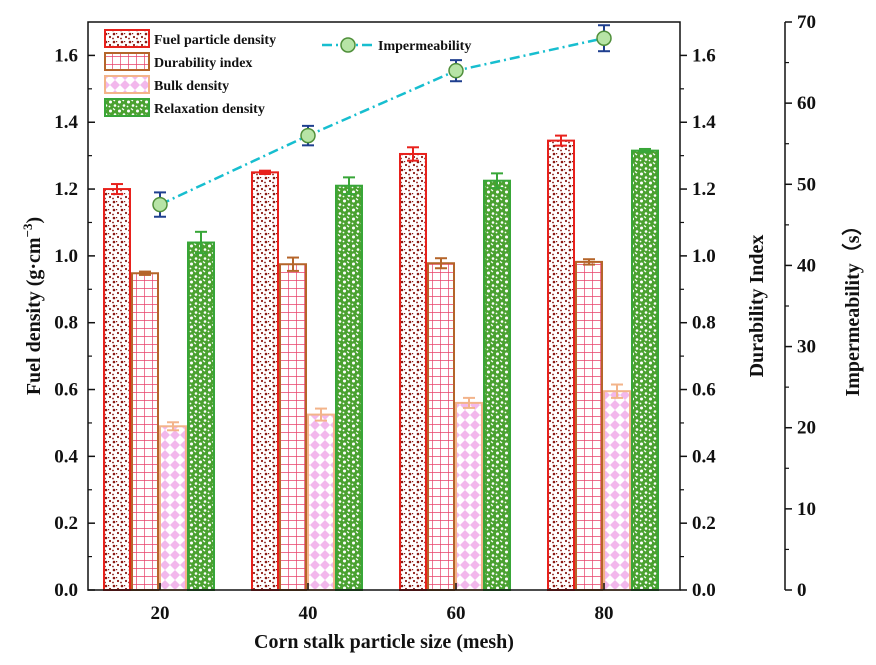 Image resolution: width=876 pixels, height=665 pixels. Describe the element at coordinates (160, 613) in the screenshot. I see `x-tick-label-20: 20` at that location.